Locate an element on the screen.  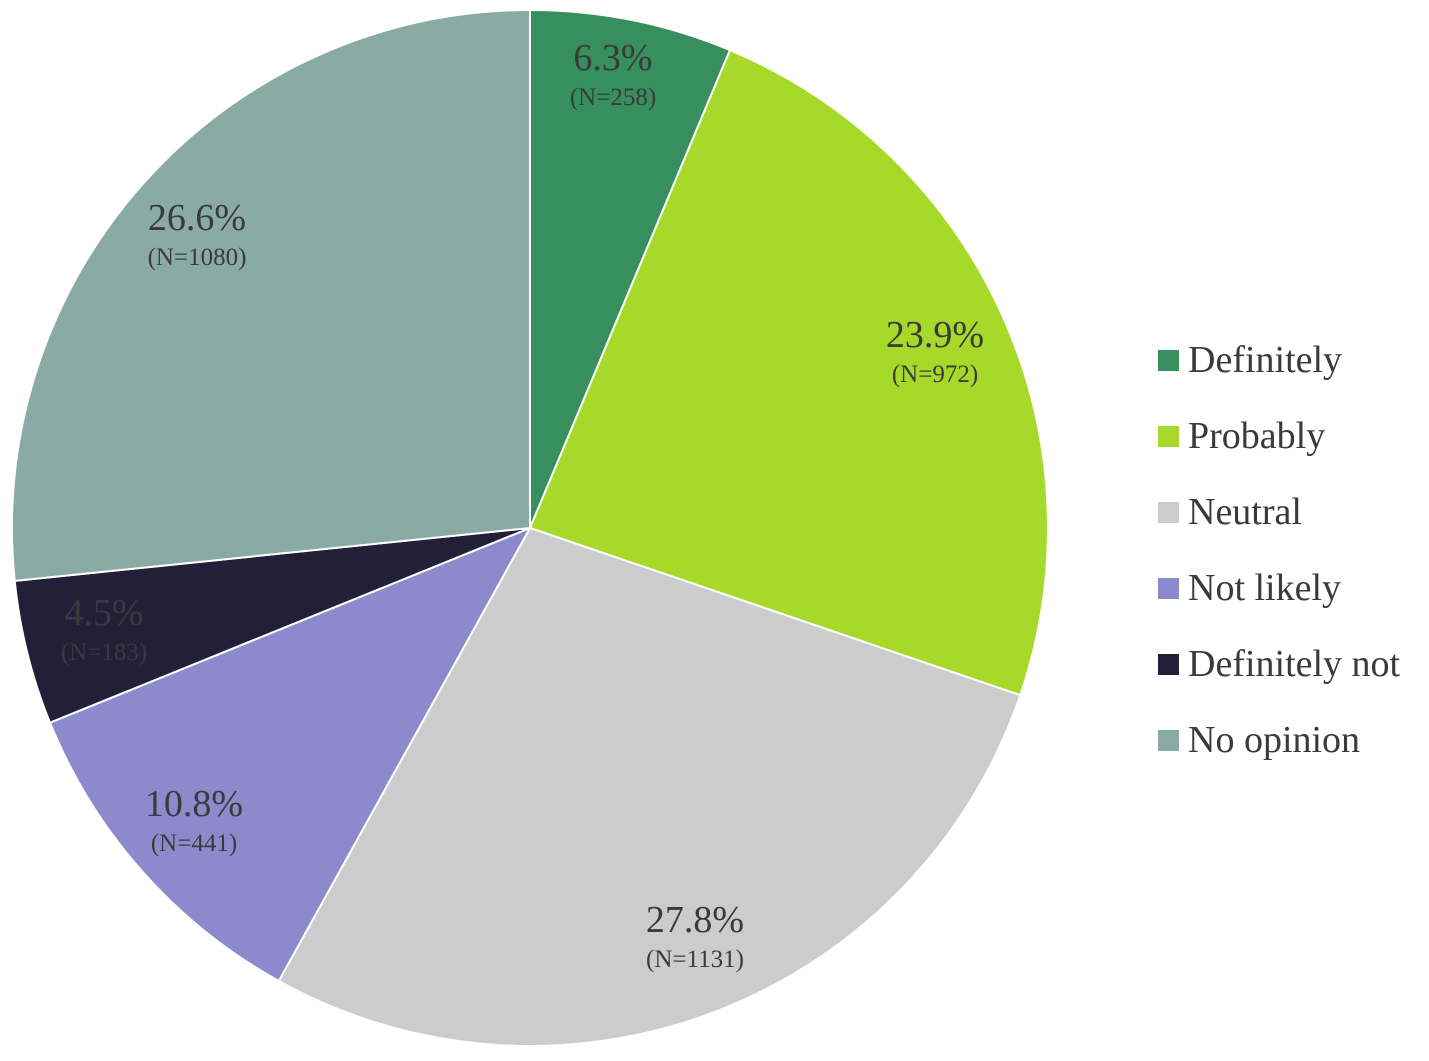
legend-label: Definitely not is located at coordinates (1294, 664).